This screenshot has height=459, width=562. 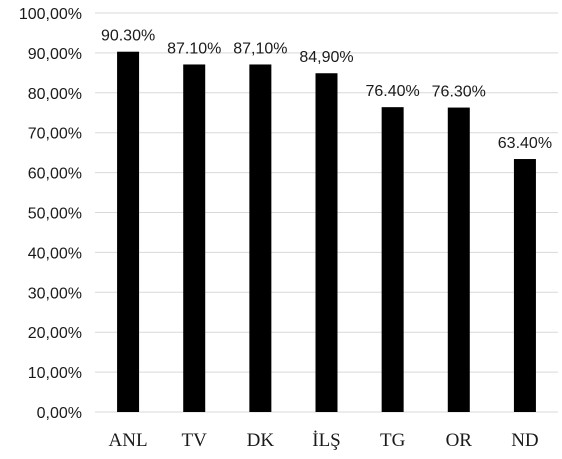 I want to click on y-tick-label: 40,00%, so click(x=55, y=253).